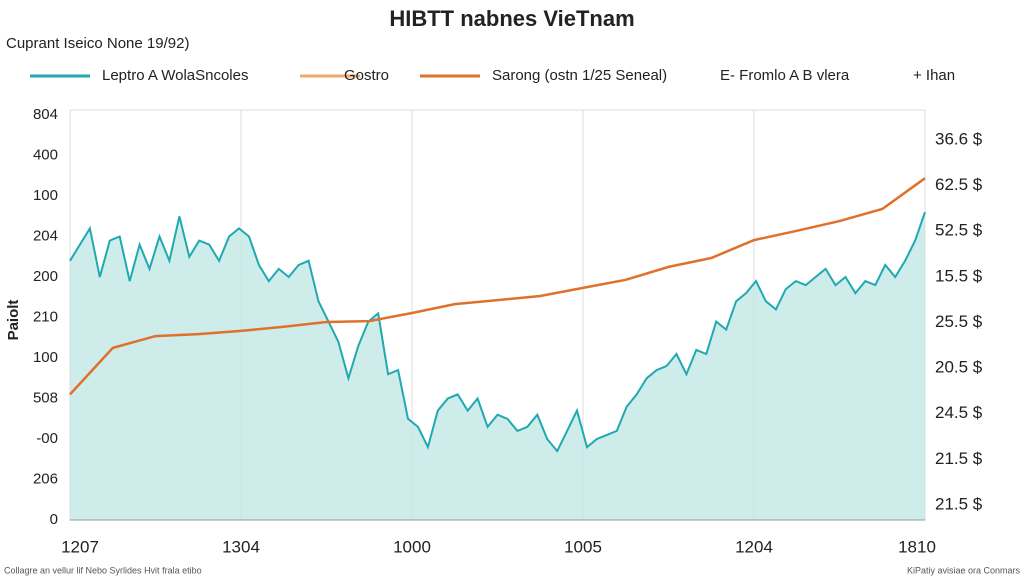 This screenshot has height=576, width=1024. Describe the element at coordinates (964, 570) in the screenshot. I see `footer: KiPatiy avisiae ora Conmars` at that location.